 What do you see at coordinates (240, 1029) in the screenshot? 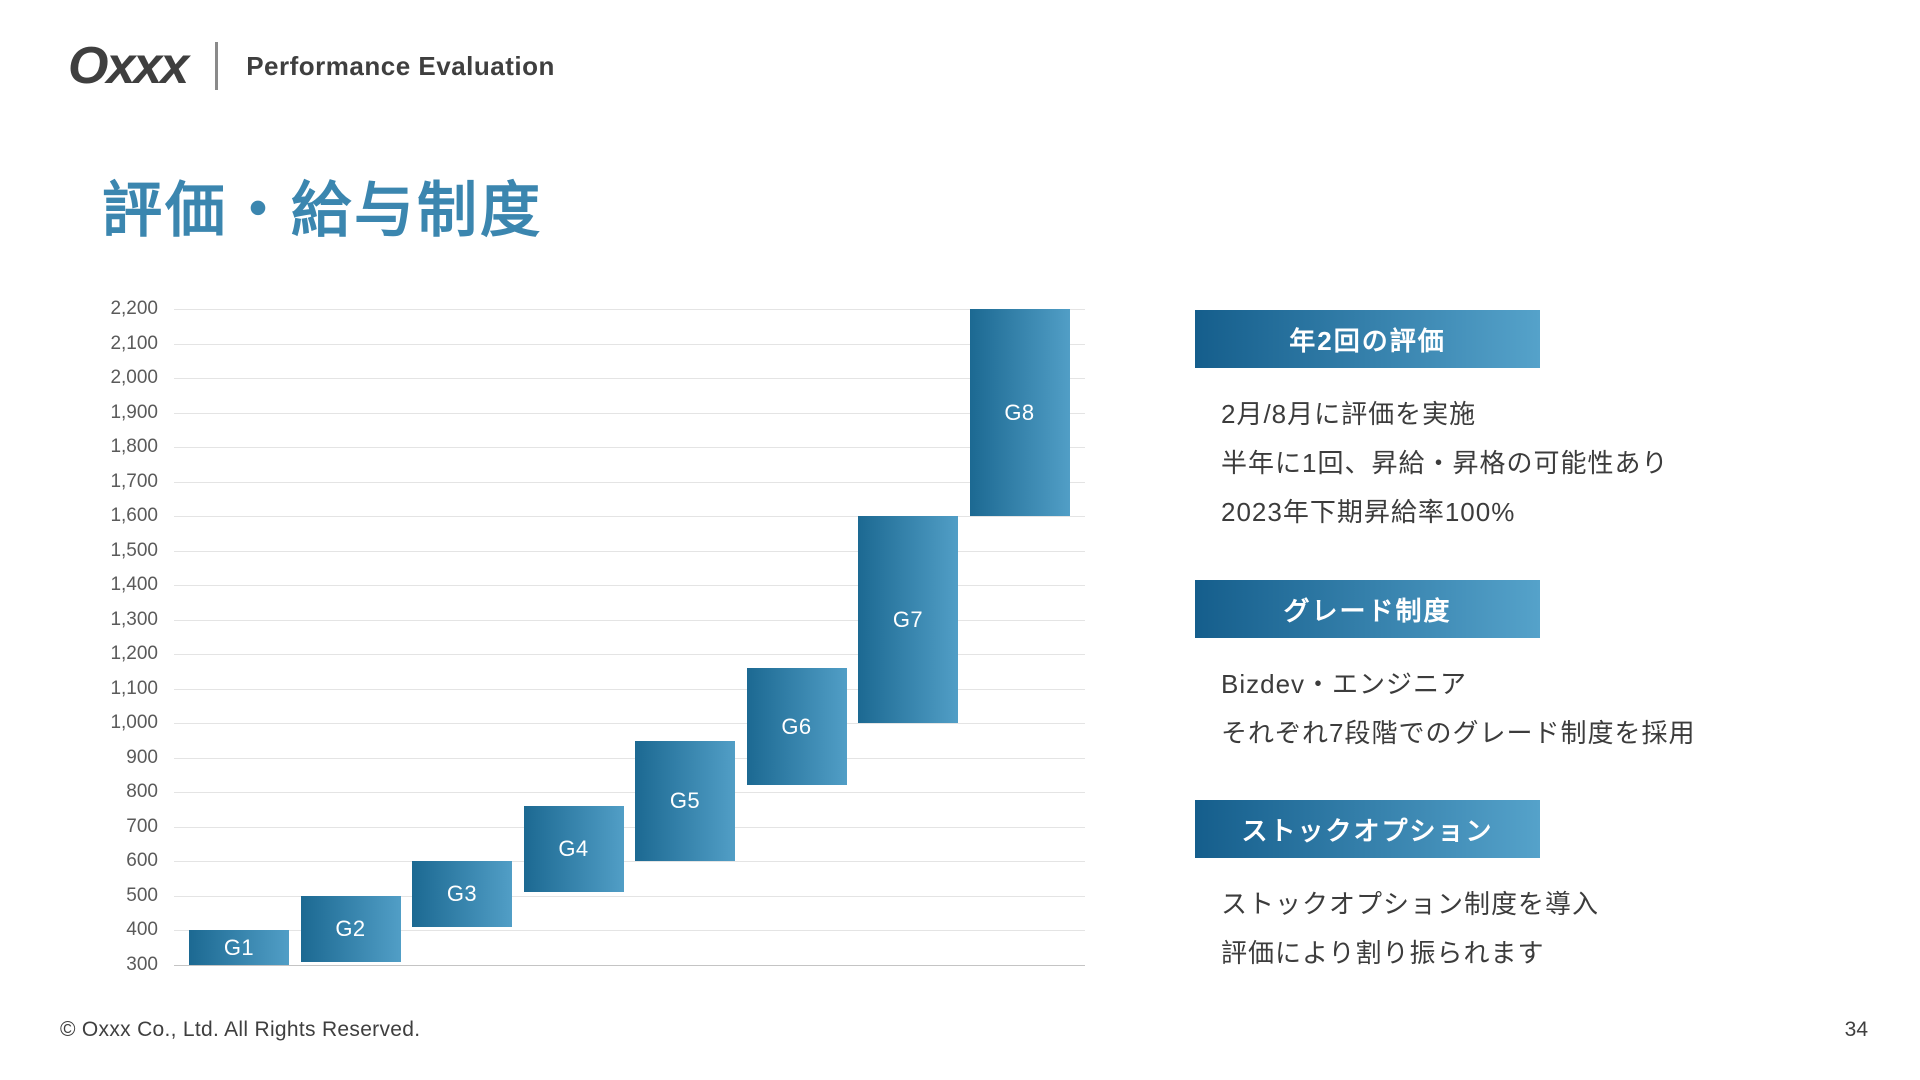
I see `footer-copyright: © Oxxx Co., Ltd. All Rights Reserved.` at bounding box center [240, 1029].